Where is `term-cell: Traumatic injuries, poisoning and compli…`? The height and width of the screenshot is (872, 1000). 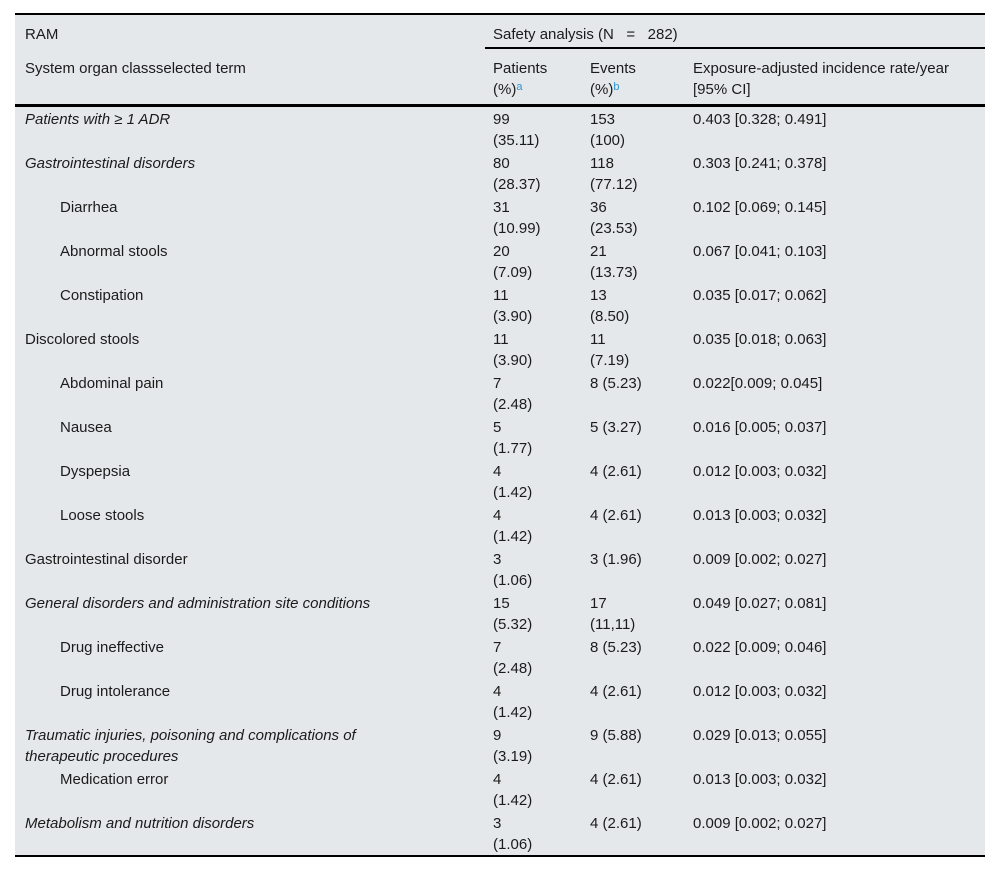 term-cell: Traumatic injuries, poisoning and compli… is located at coordinates (250, 745).